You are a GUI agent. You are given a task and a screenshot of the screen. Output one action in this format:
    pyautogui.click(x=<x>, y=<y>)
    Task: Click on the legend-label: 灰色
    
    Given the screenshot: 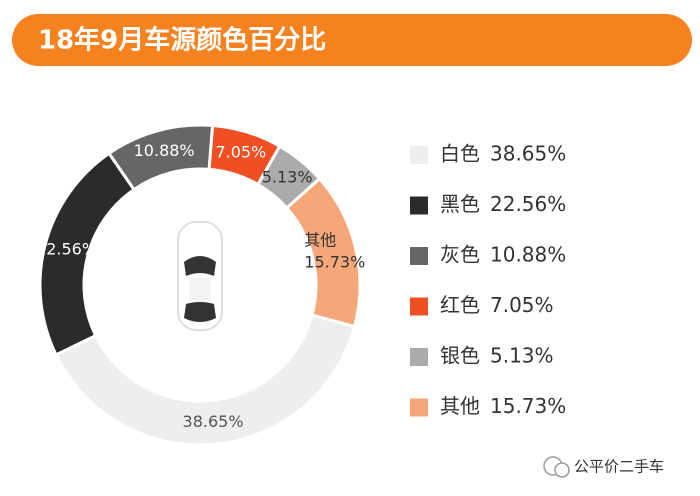 What is the action you would take?
    pyautogui.click(x=460, y=255)
    